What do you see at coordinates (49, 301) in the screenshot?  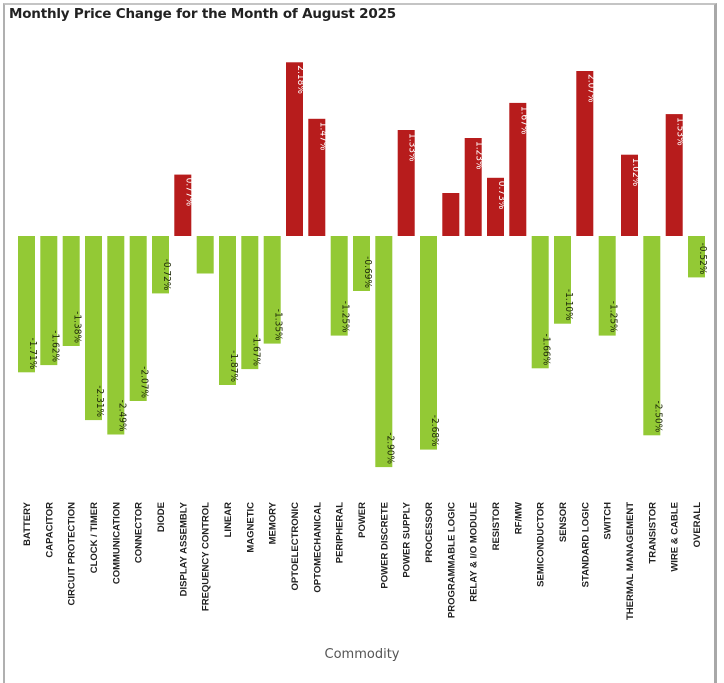 I see `bar-capacitor` at bounding box center [49, 301].